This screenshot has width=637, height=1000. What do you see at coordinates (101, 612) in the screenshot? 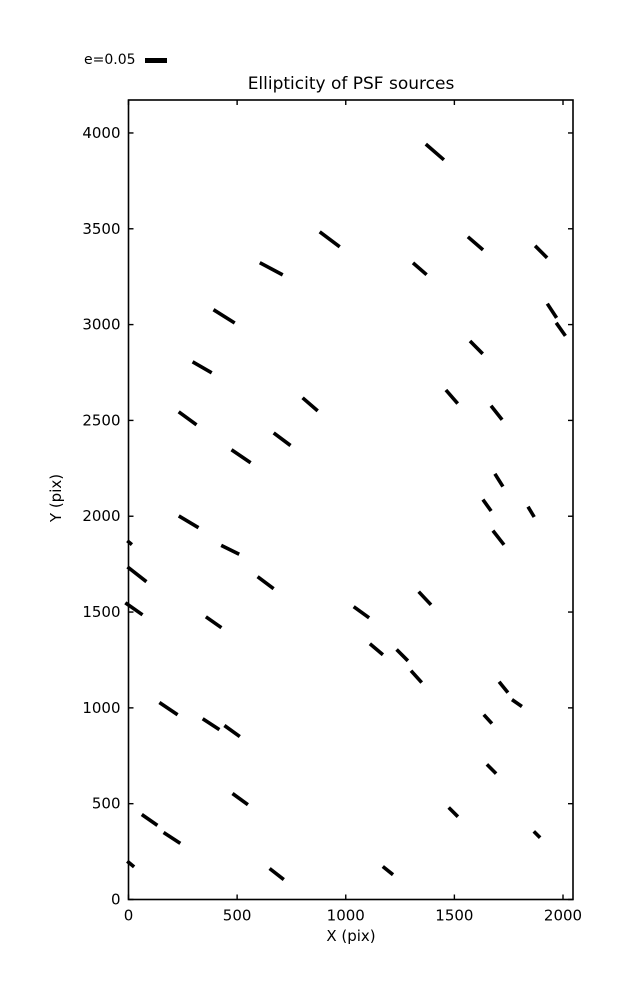
I see `y-tick-label: 1500` at bounding box center [101, 612].